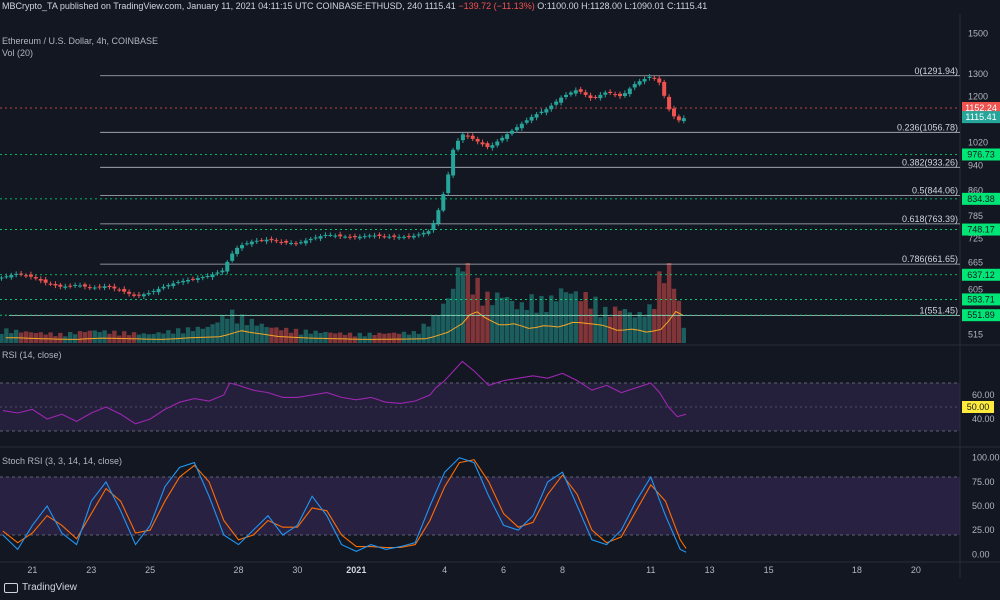 The width and height of the screenshot is (1000, 600). I want to click on price-label: 748.17, so click(981, 230).